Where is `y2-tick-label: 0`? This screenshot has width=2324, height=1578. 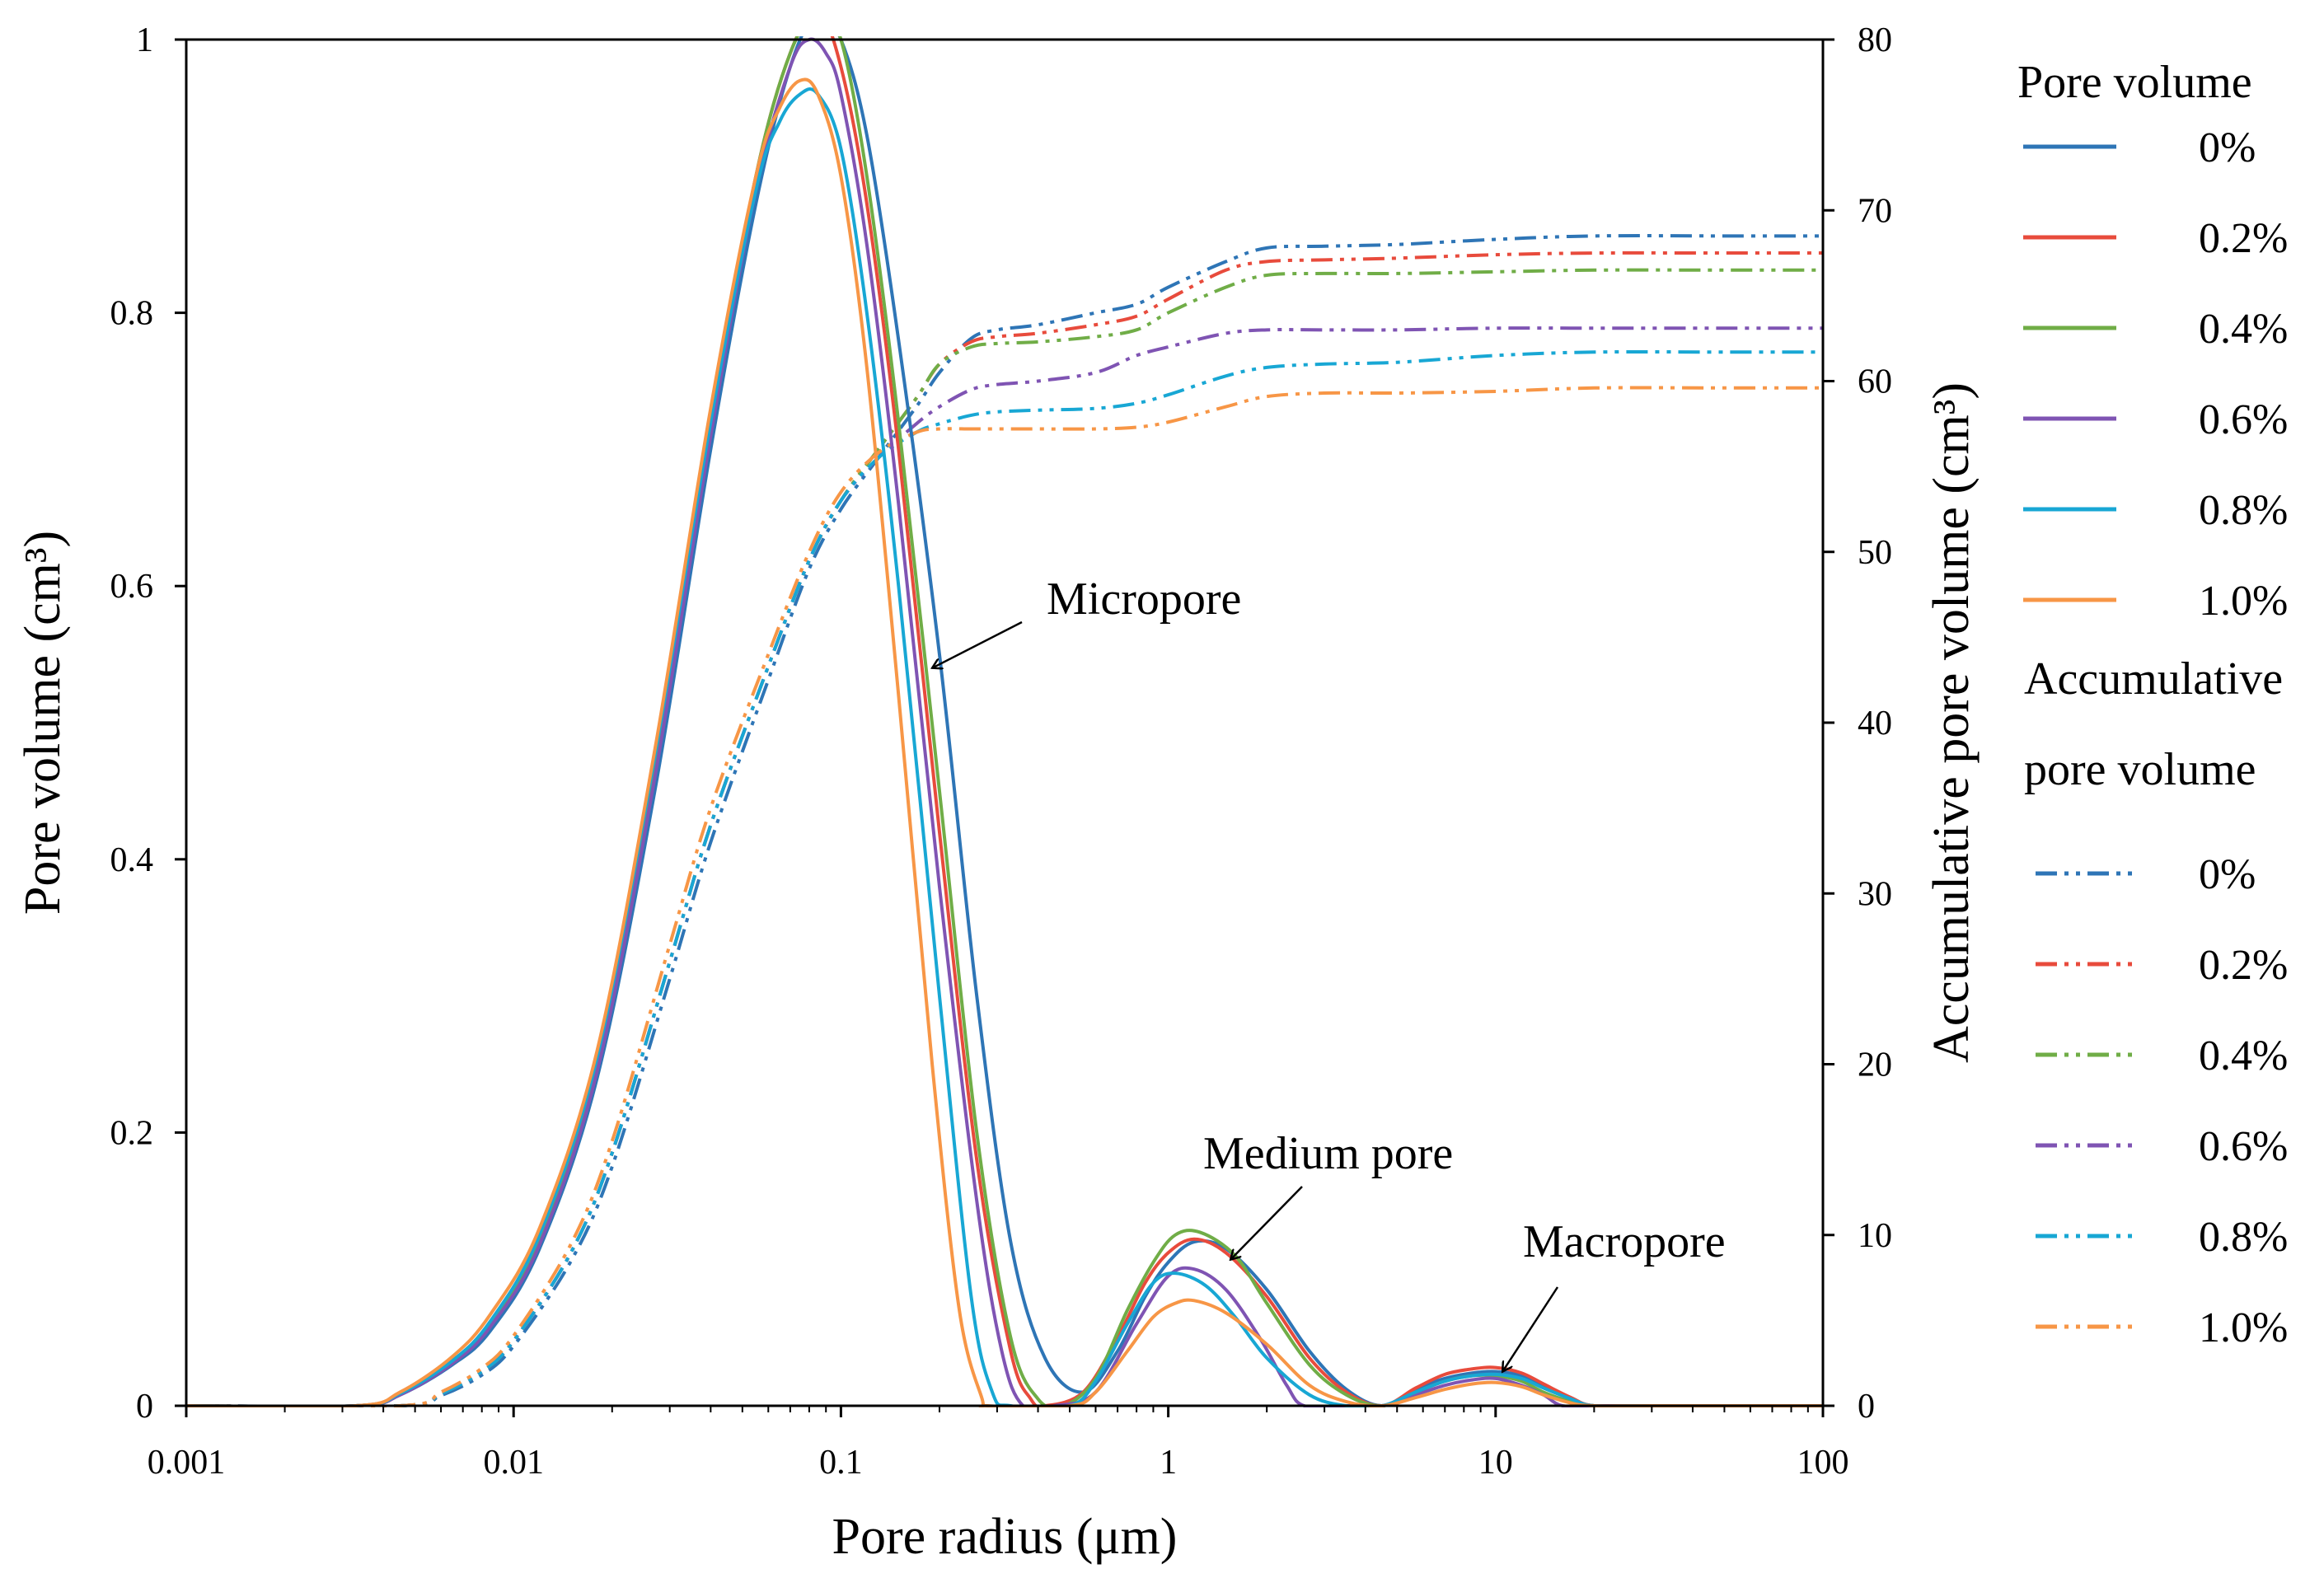
y2-tick-label: 0 is located at coordinates (1866, 1407).